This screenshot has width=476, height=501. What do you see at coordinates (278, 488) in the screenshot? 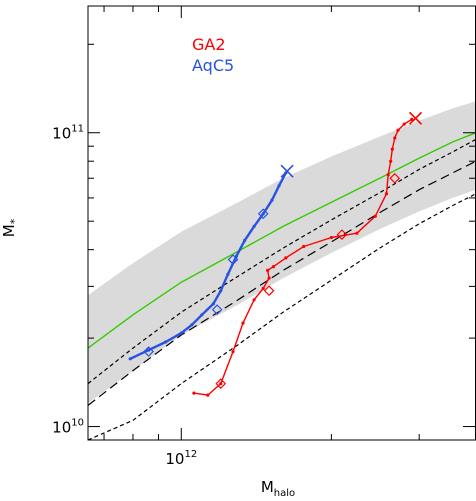
I see `x-axis-label: Mhalo` at bounding box center [278, 488].